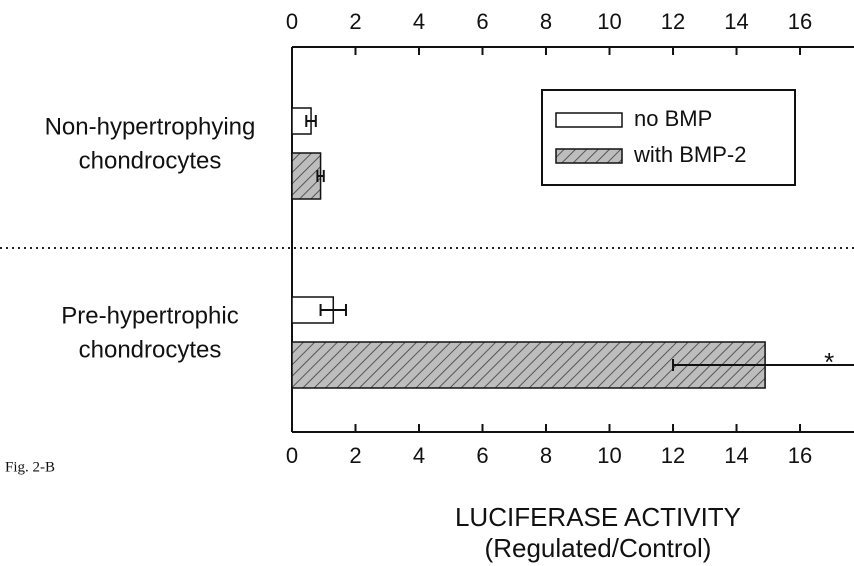 Image resolution: width=854 pixels, height=566 pixels. What do you see at coordinates (150, 126) in the screenshot?
I see `category-label: Non-hypertrophying` at bounding box center [150, 126].